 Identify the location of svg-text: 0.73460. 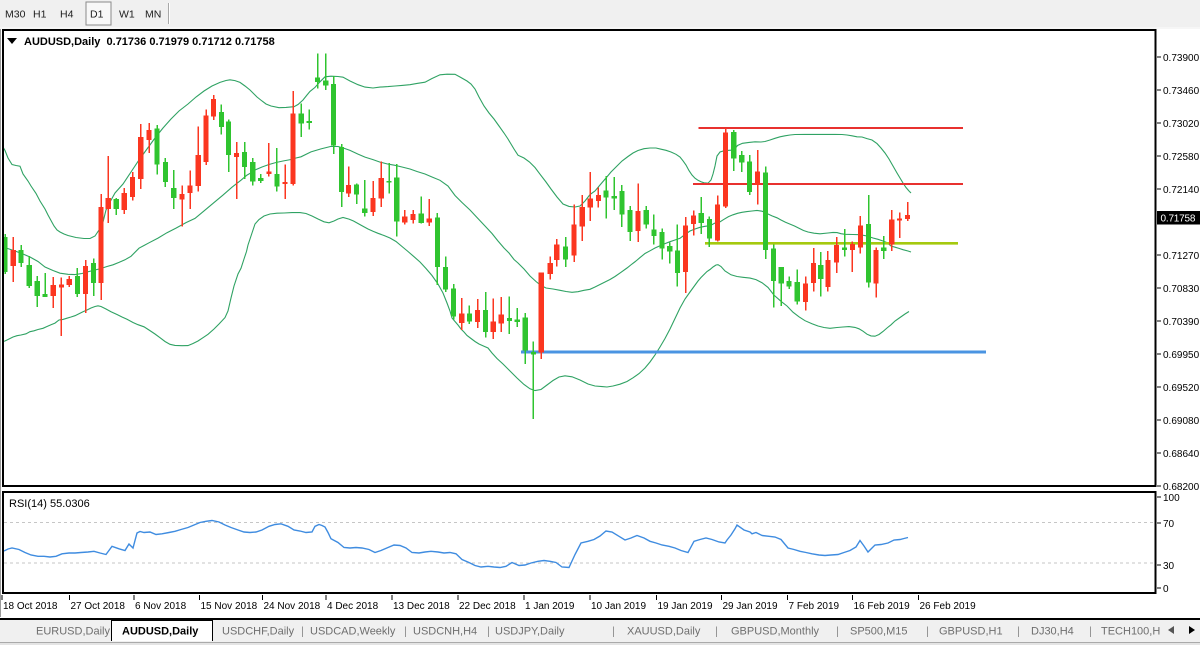
(1181, 91).